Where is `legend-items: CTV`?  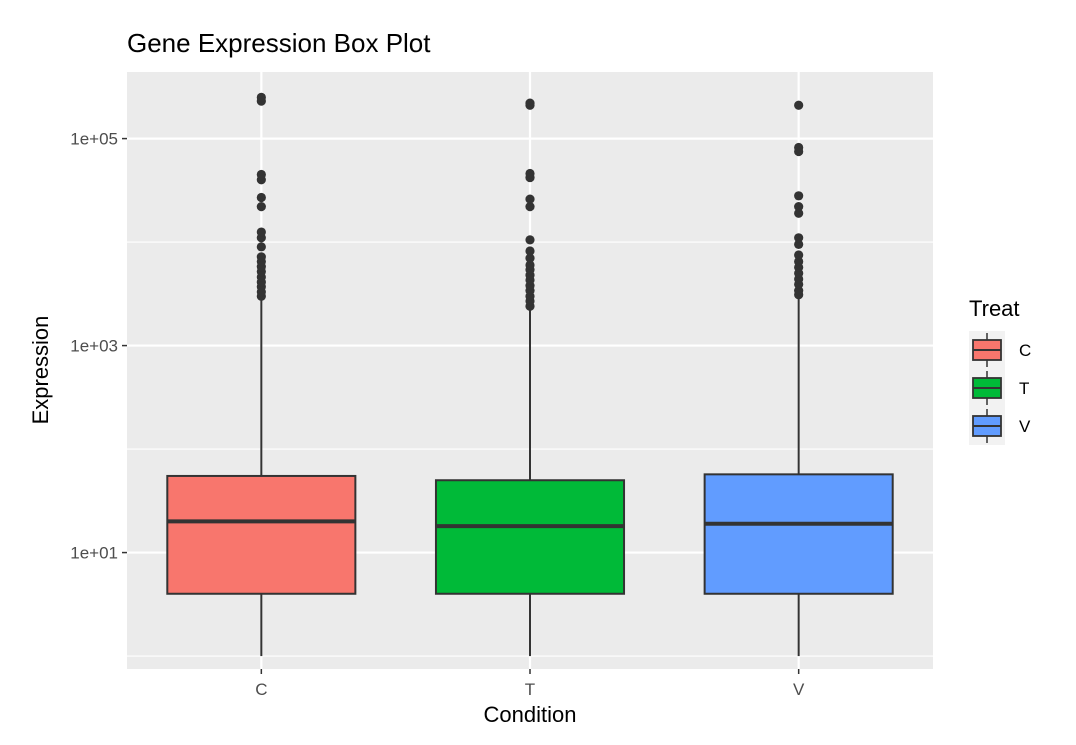
legend-items: CTV is located at coordinates (1000, 388).